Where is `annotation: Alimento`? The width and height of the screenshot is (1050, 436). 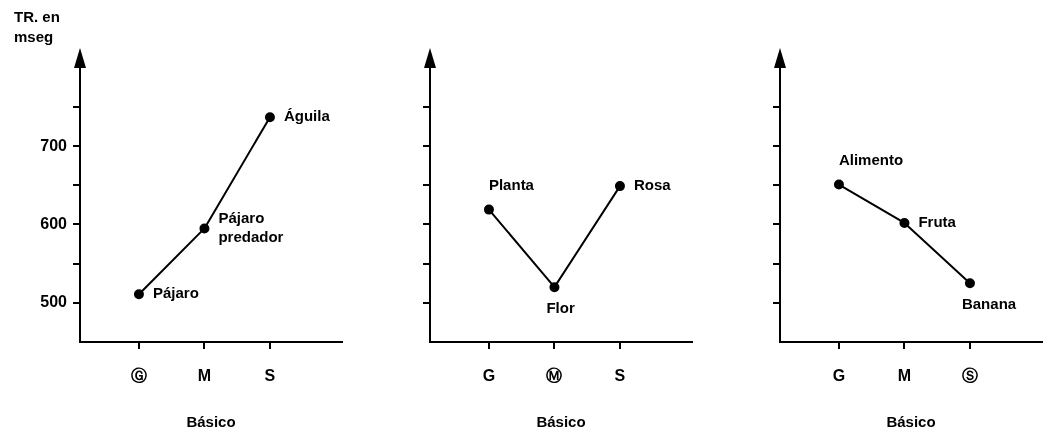
annotation: Alimento is located at coordinates (871, 159).